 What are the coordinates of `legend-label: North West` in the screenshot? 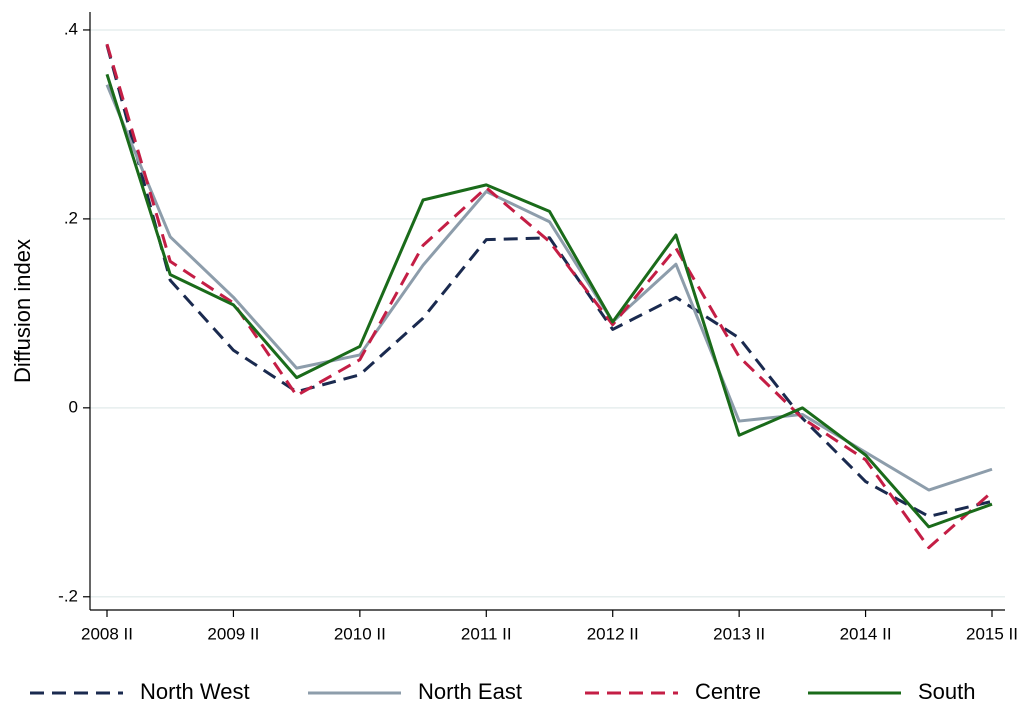 It's located at (195, 691).